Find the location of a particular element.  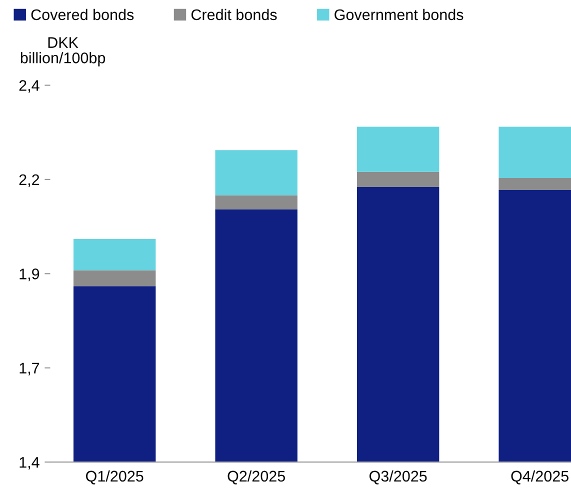

x-tick-label: Q2/2025 is located at coordinates (257, 477).